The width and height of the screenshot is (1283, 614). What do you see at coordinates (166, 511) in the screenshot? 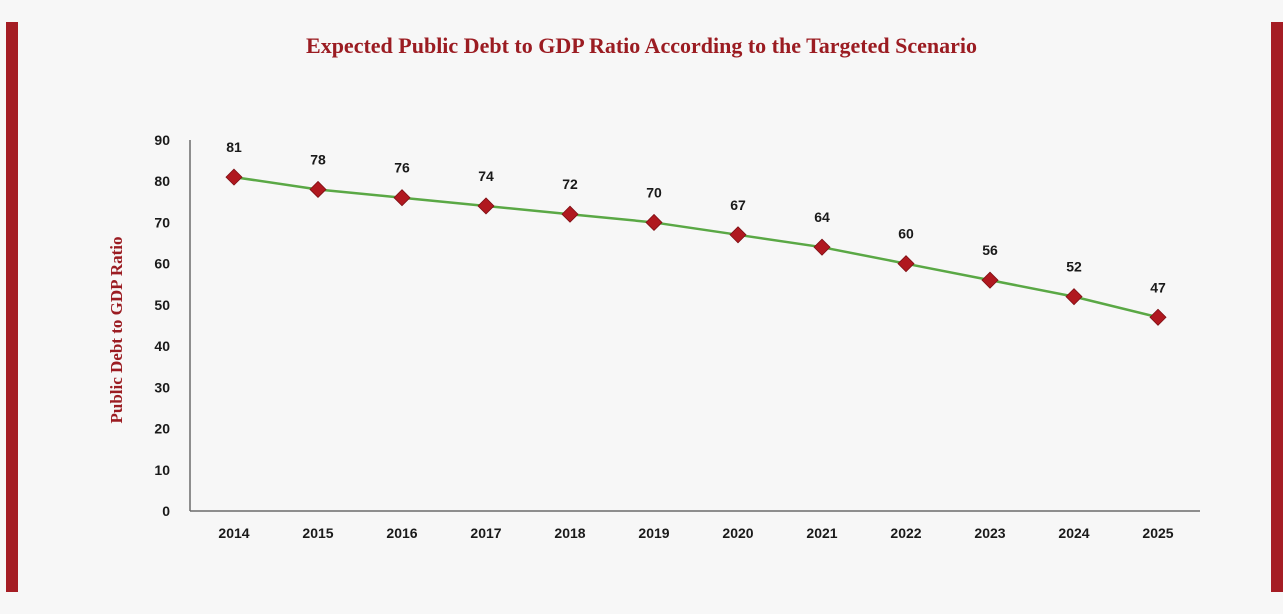
I see `y-tick-label: 0` at bounding box center [166, 511].